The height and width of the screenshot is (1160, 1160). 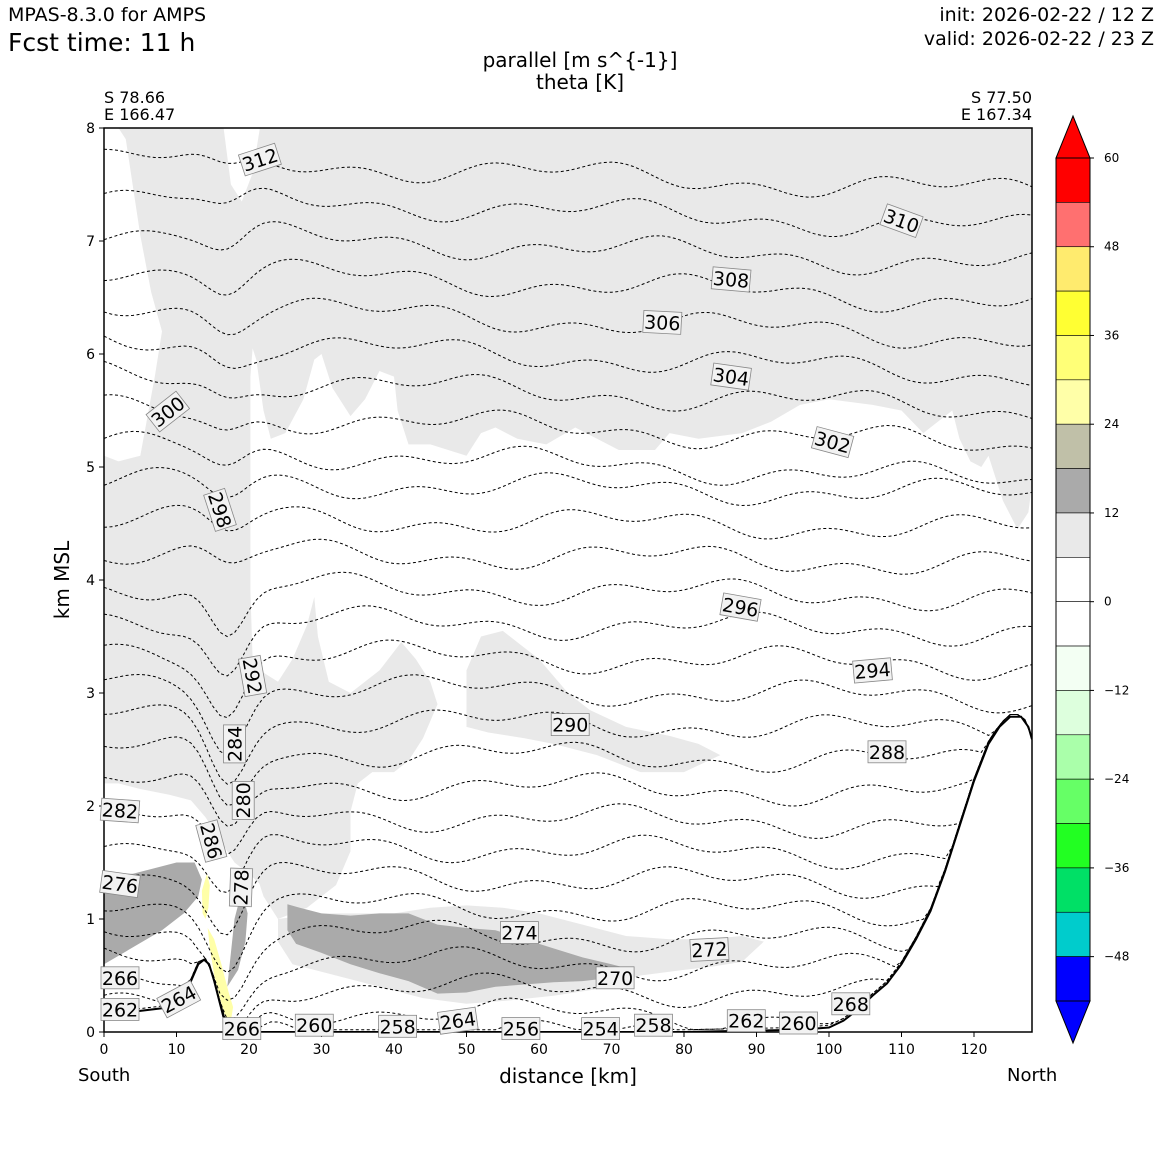 I want to click on theta-label-text: 258, so click(x=397, y=1027).